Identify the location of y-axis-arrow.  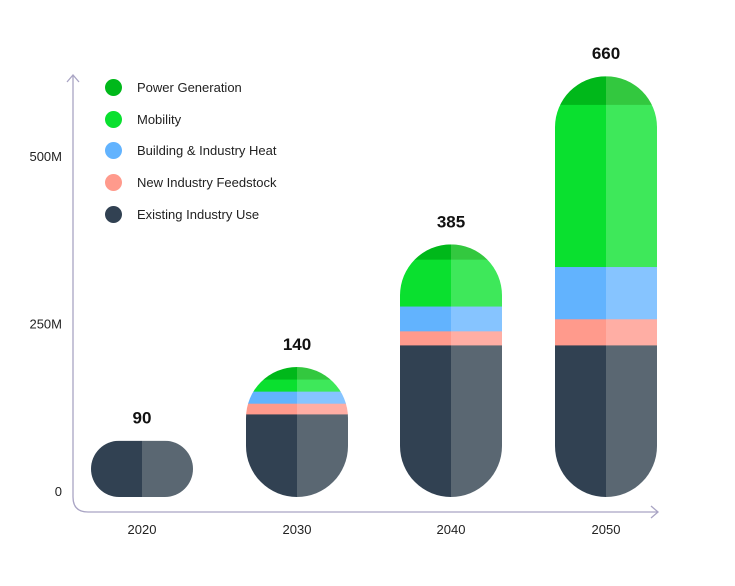
(73, 78).